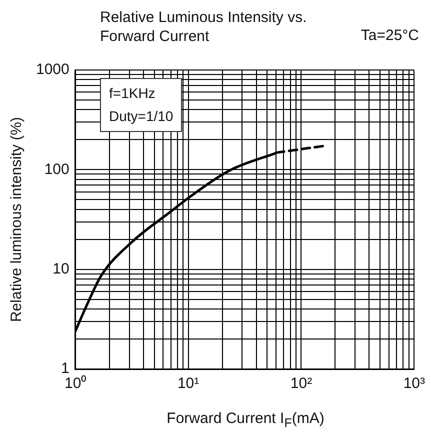 The height and width of the screenshot is (439, 431). Describe the element at coordinates (141, 116) in the screenshot. I see `annotation: Duty=1/10` at that location.